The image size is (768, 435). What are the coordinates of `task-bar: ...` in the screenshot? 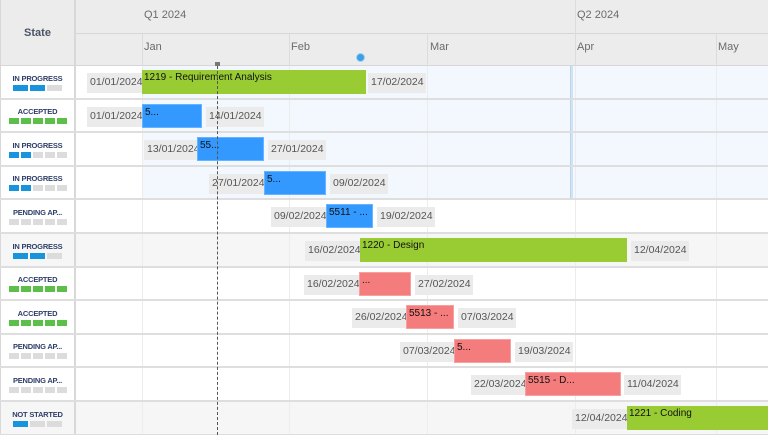 It's located at (385, 284).